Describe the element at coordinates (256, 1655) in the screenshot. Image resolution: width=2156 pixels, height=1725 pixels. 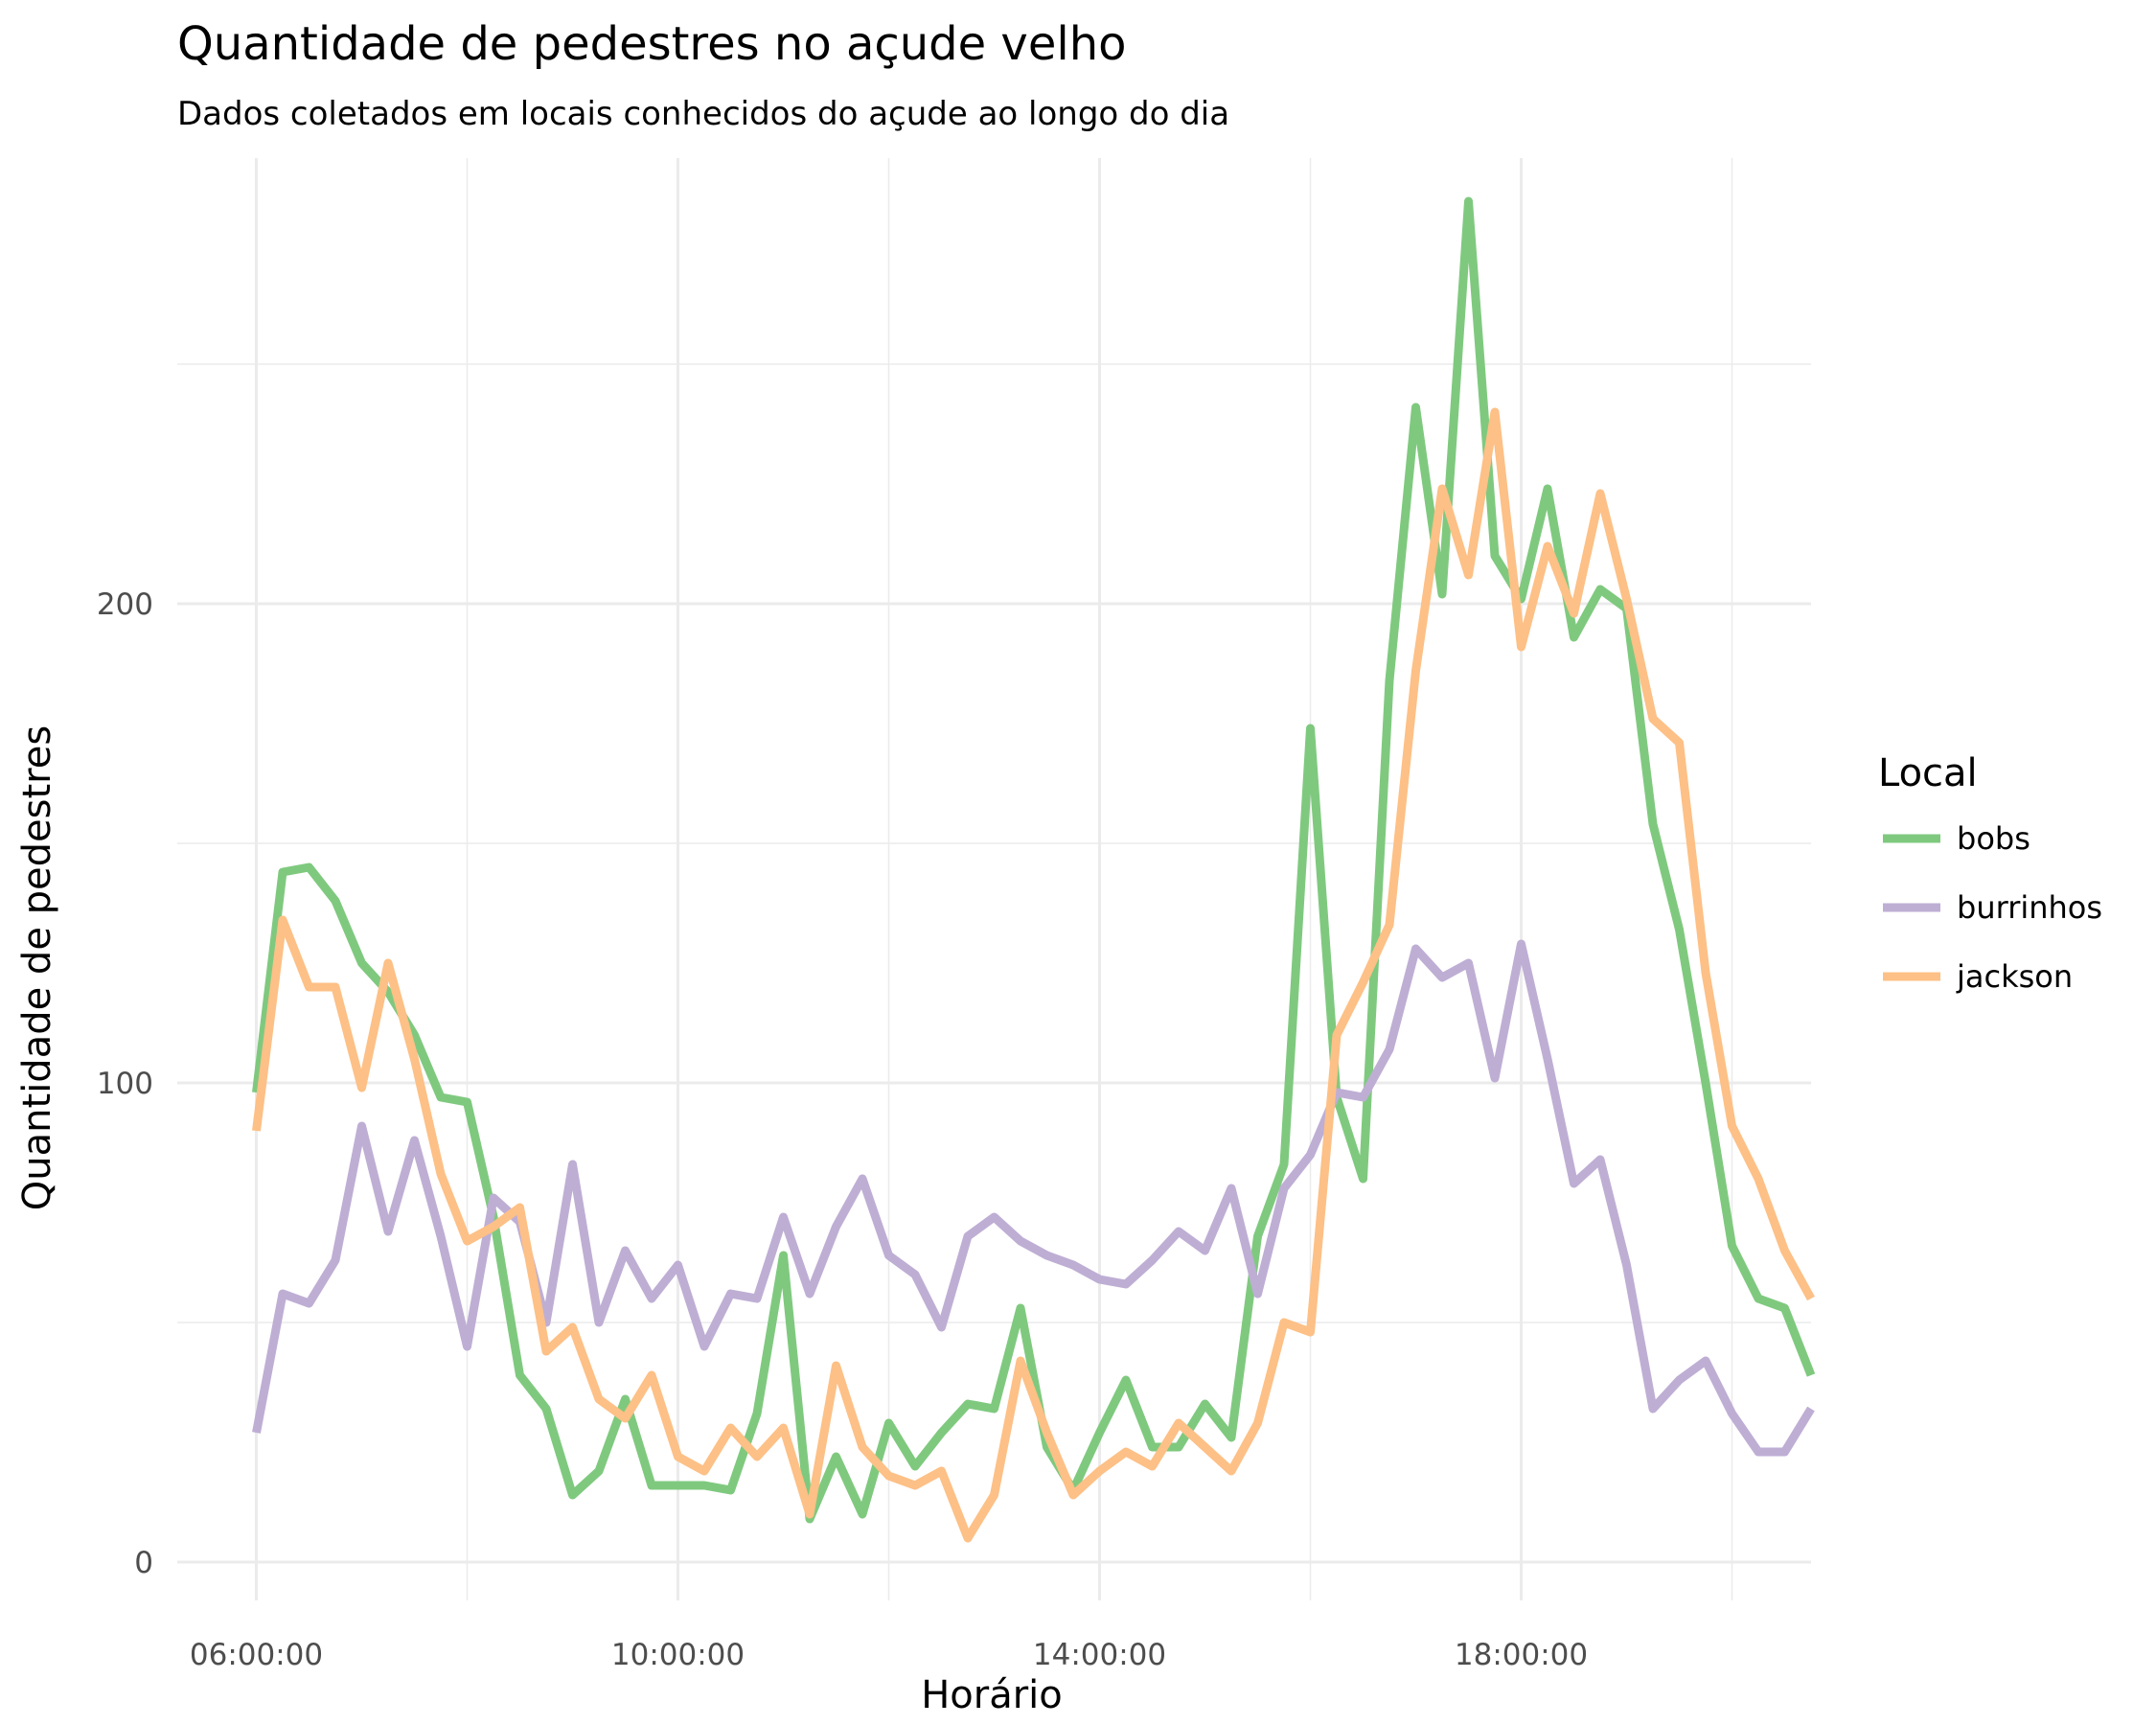
I see `x-tick-label: 06:00:00` at that location.